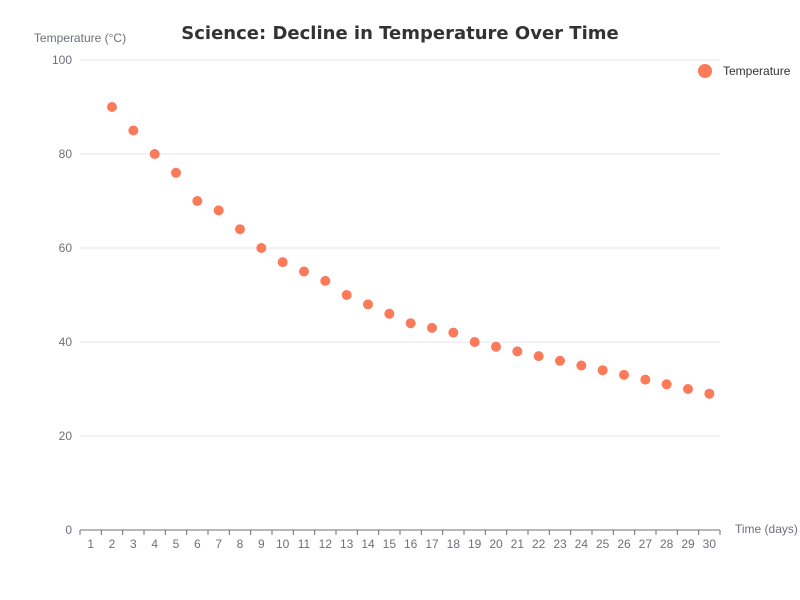  I want to click on y-tick-label: 20, so click(66, 436).